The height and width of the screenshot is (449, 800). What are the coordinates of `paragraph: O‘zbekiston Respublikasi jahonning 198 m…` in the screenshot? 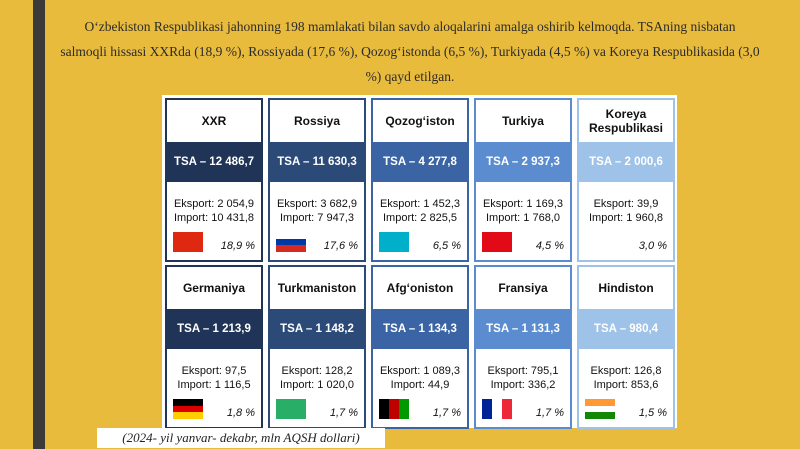 It's located at (410, 51).